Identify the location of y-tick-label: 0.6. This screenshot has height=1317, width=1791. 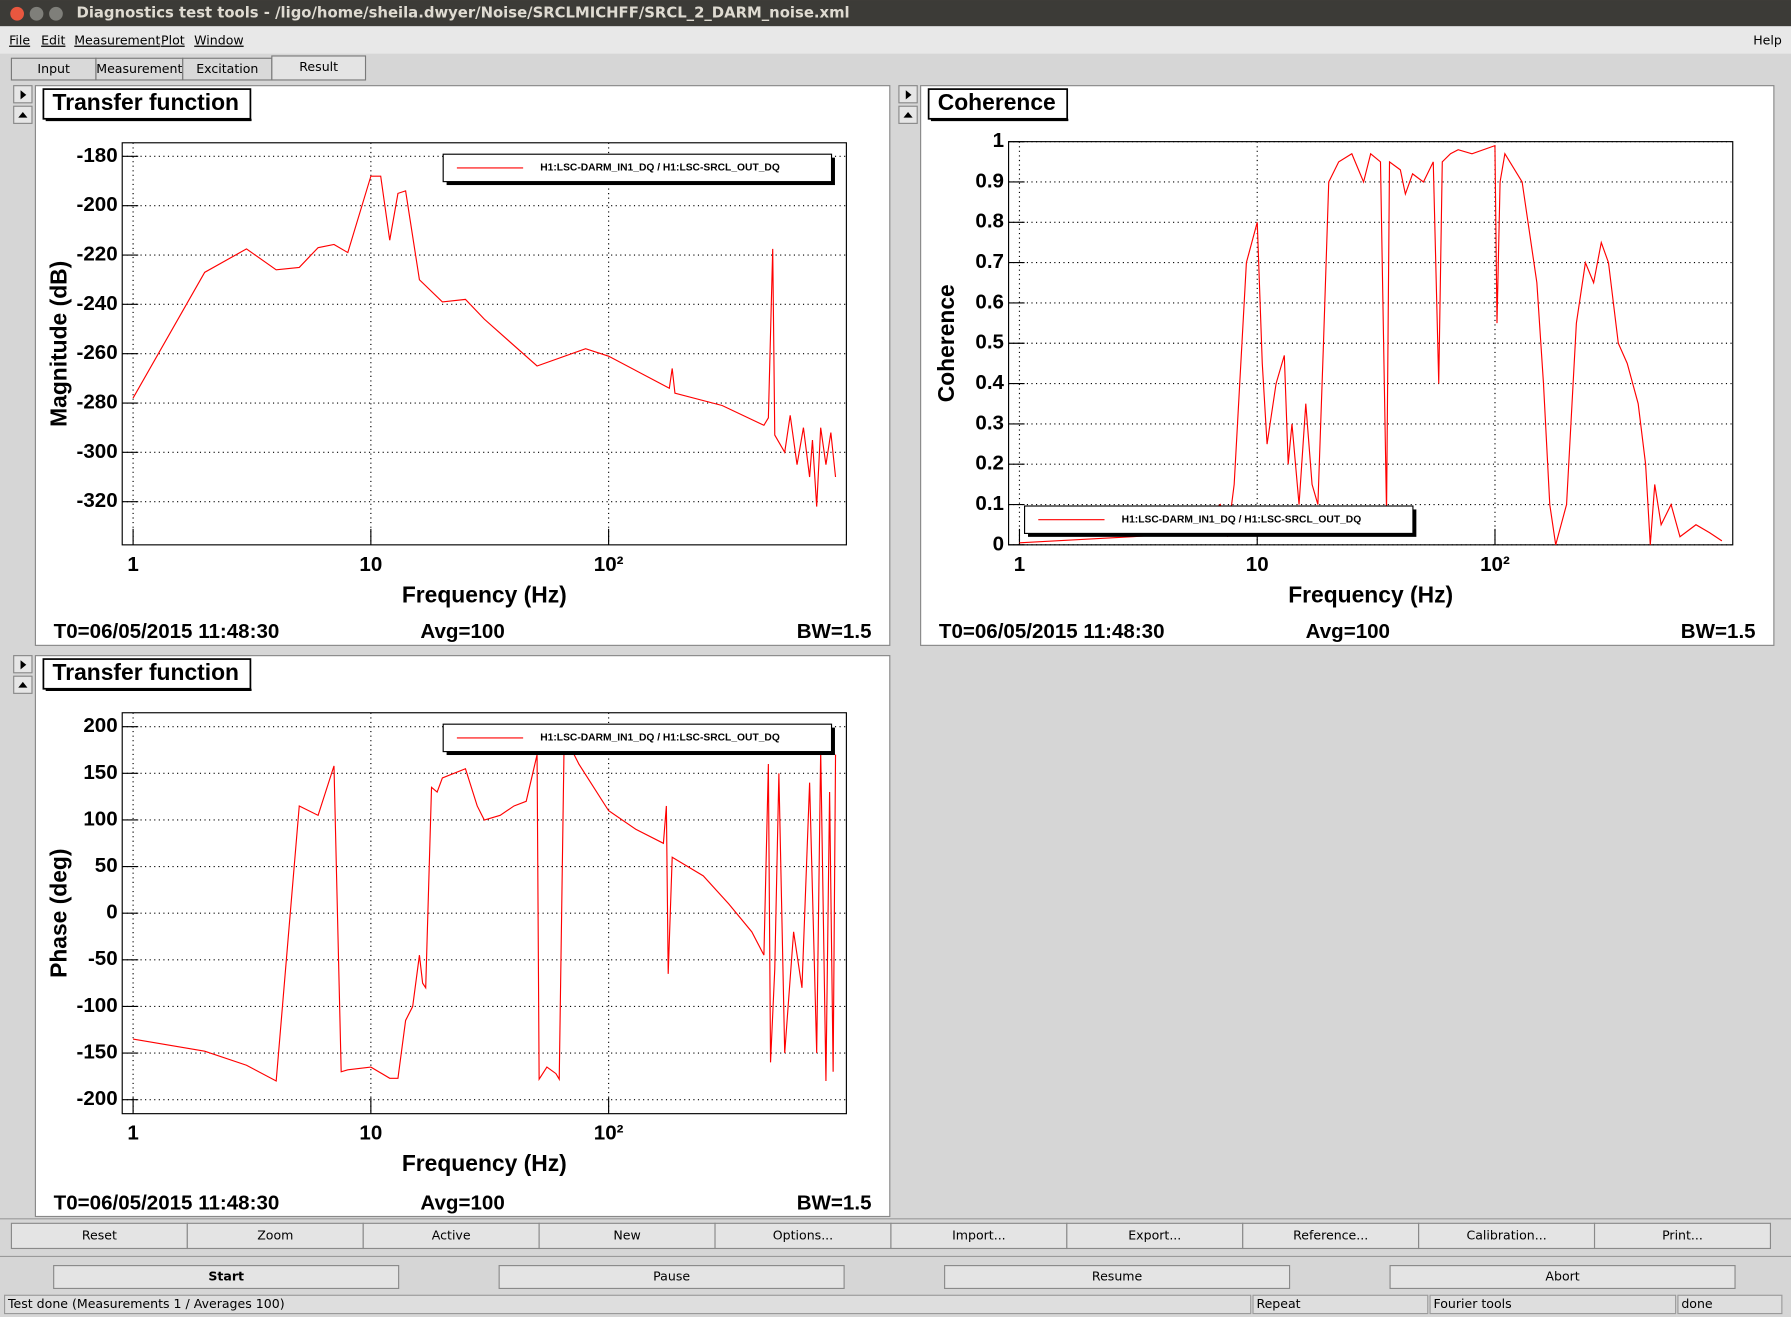
(989, 301).